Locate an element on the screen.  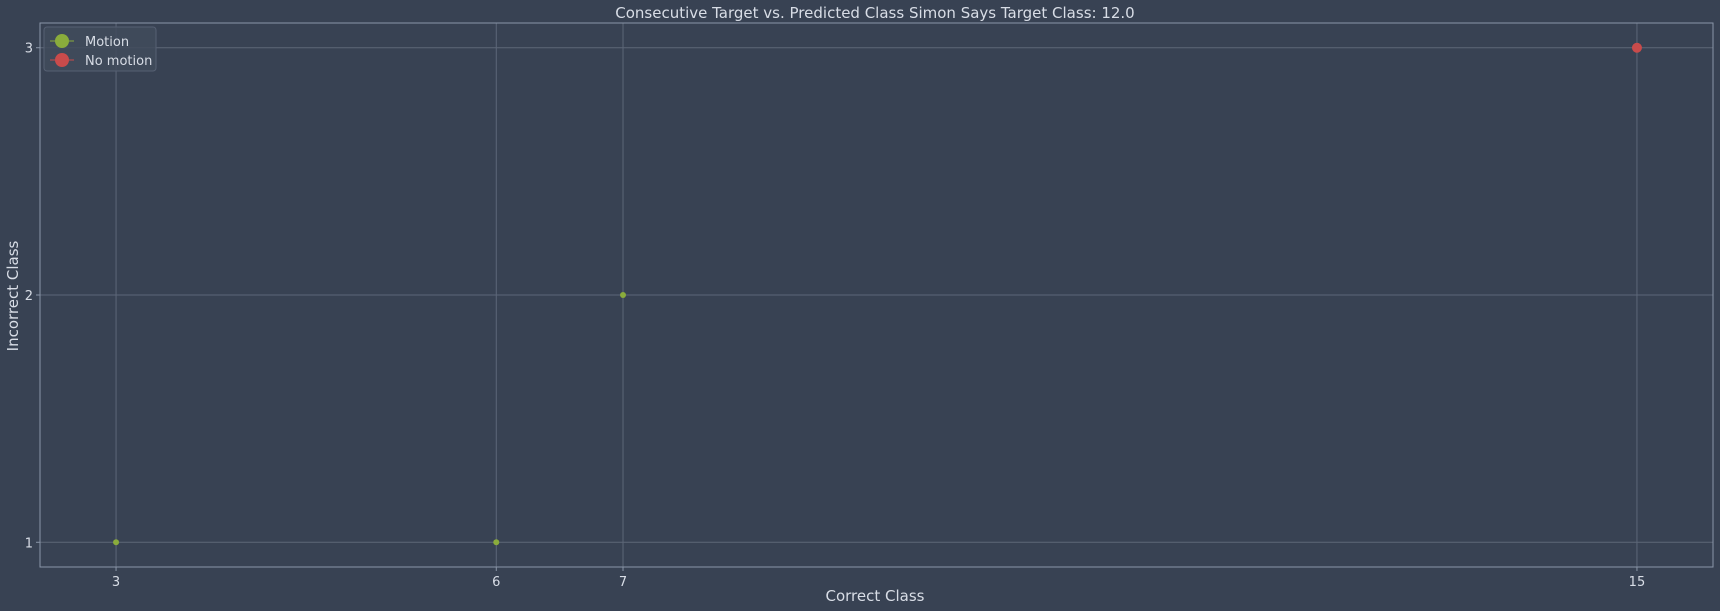
legend: Motion No motion is located at coordinates (100, 49).